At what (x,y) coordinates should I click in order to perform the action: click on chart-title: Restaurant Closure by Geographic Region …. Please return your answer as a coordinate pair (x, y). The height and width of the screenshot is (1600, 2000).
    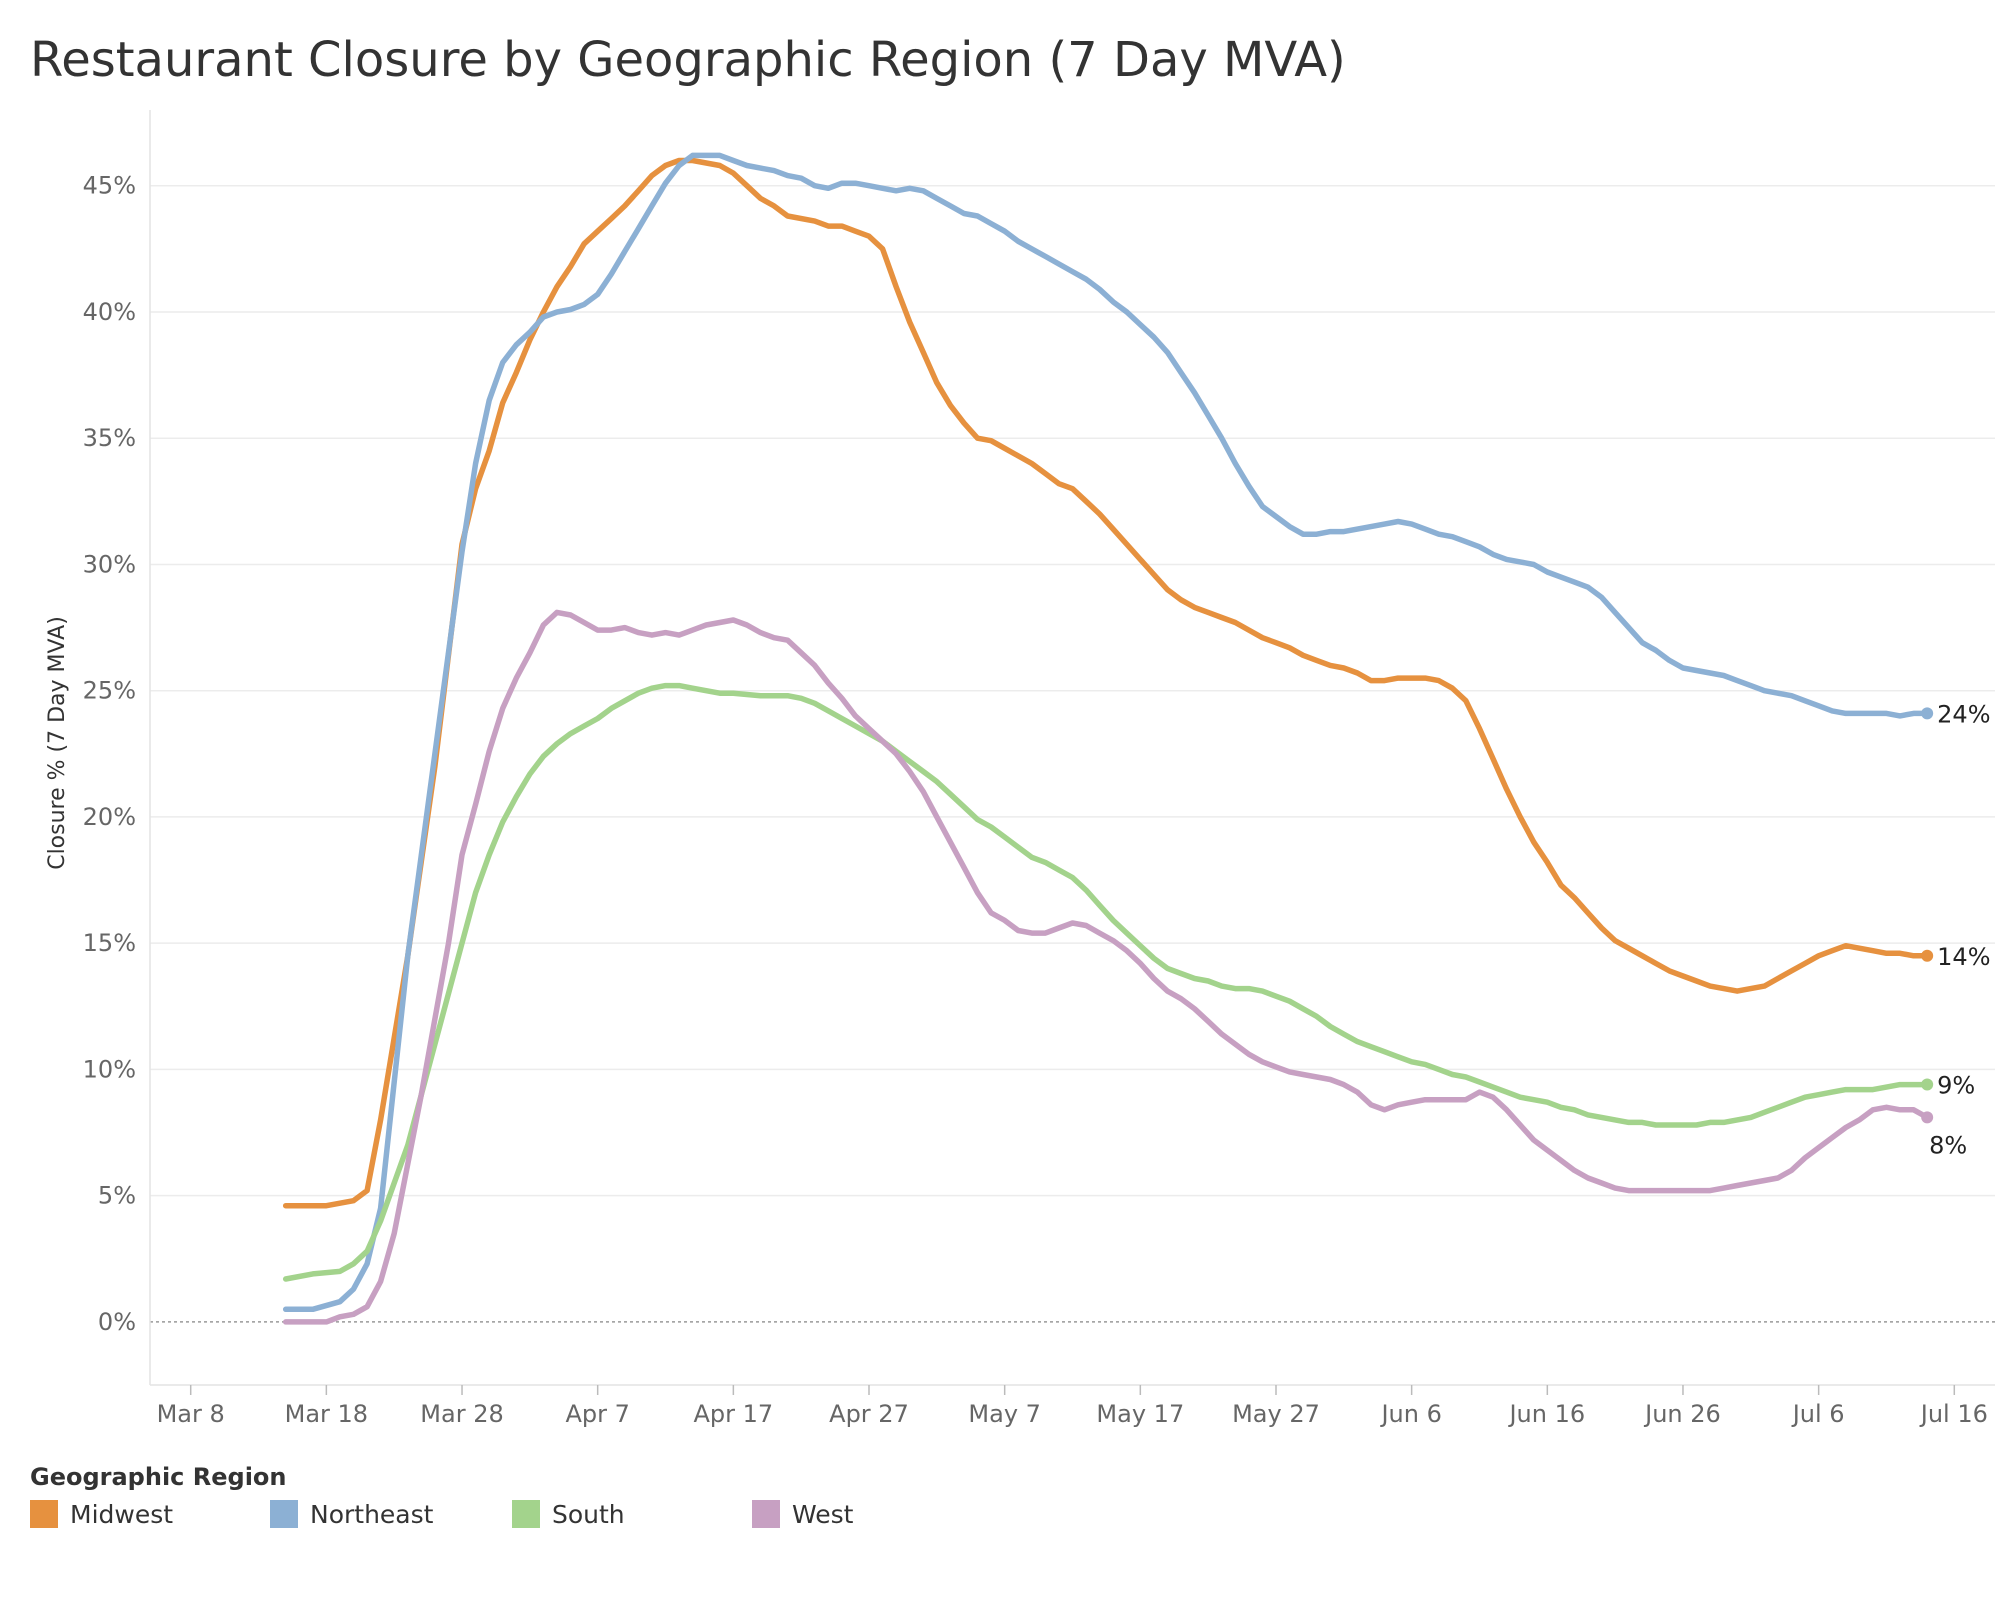
    Looking at the image, I should click on (688, 60).